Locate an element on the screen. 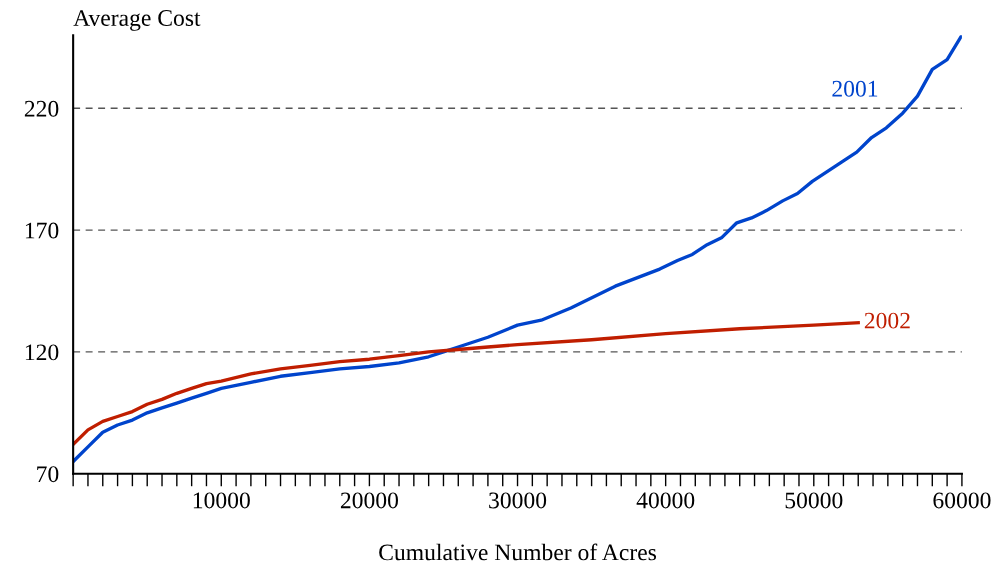 The height and width of the screenshot is (587, 1002). y-tick-label: 70 is located at coordinates (48, 474).